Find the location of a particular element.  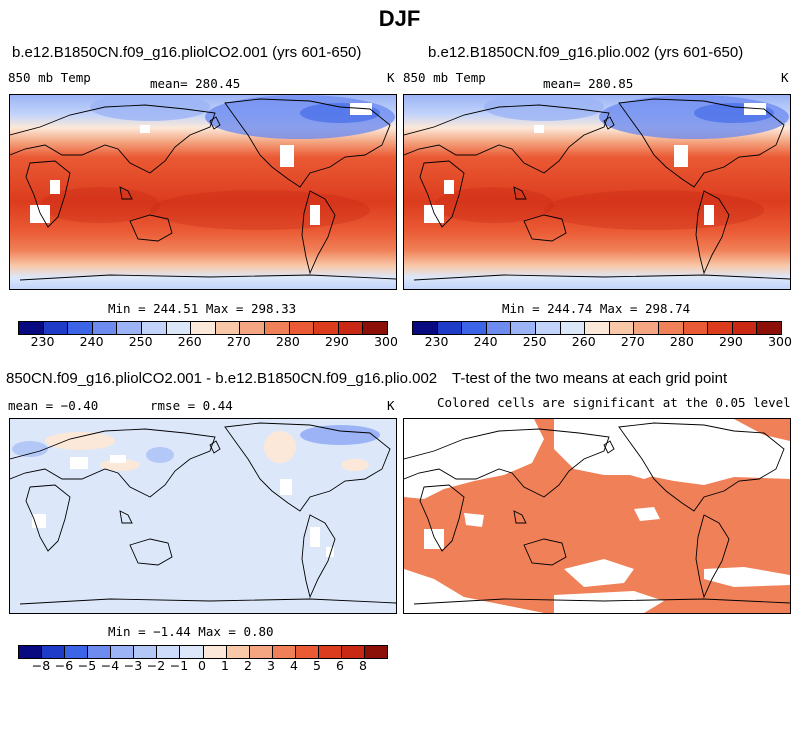

colorbar-tick-label: −5 is located at coordinates (87, 665).